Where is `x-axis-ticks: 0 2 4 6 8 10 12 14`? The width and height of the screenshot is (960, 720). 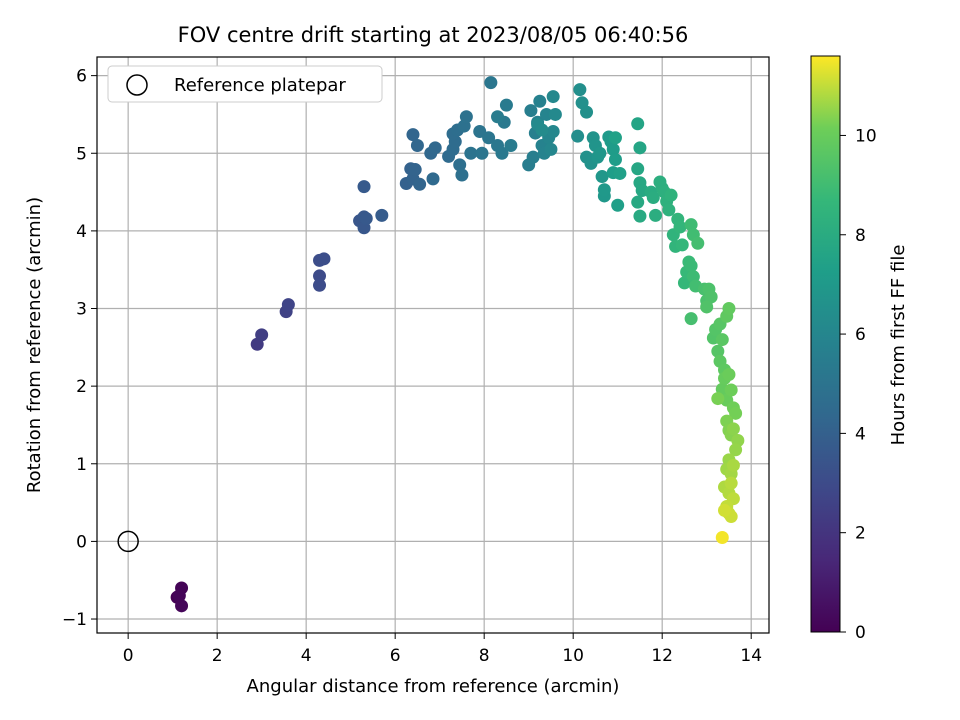 x-axis-ticks: 0 2 4 6 8 10 12 14 is located at coordinates (442, 649).